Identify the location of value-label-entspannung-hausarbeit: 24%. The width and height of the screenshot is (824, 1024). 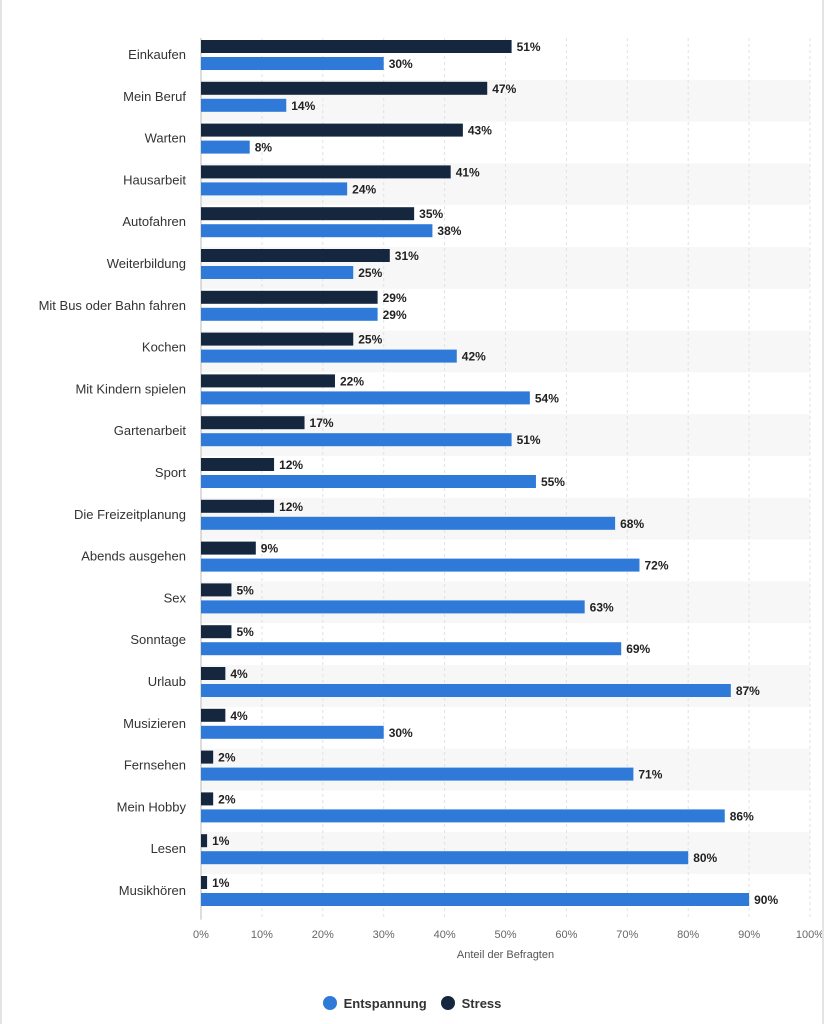
(364, 189).